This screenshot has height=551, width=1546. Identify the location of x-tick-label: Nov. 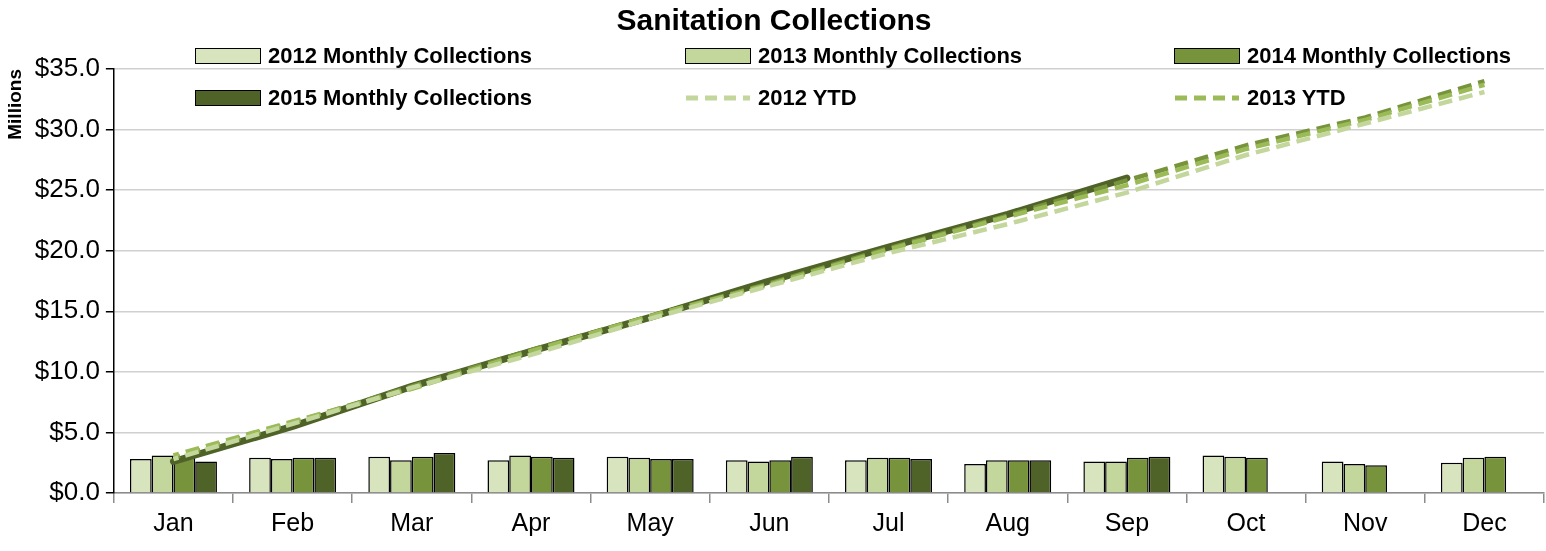
(1365, 521).